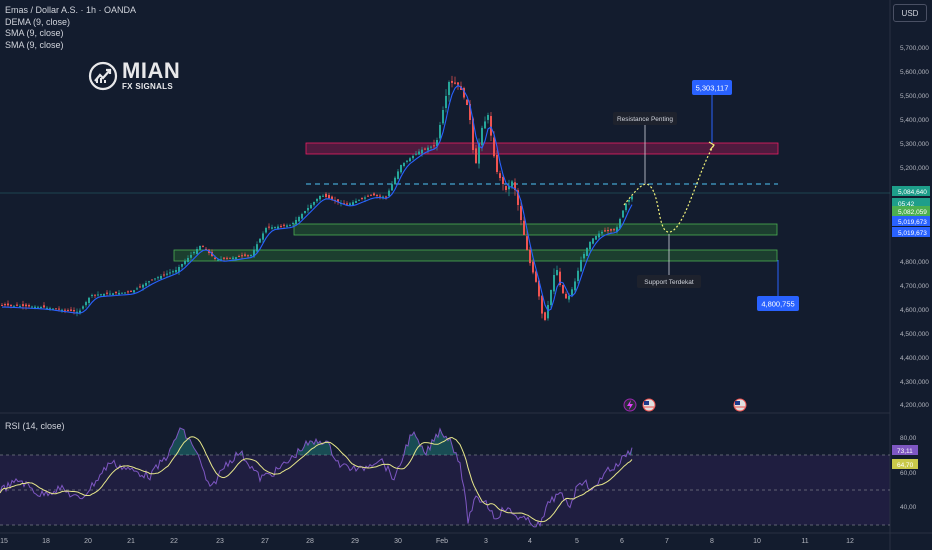 This screenshot has height=550, width=932. I want to click on time-axis: 15 18 20 21 22 23 27 28 29 30 Feb 3 4 5 6 7 8 10 11 12, so click(427, 541).